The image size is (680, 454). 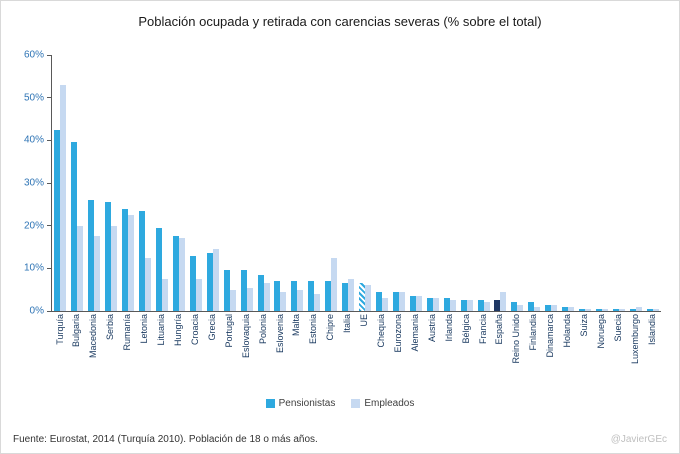 I want to click on x-axis-label: Rumanía, so click(x=127, y=332).